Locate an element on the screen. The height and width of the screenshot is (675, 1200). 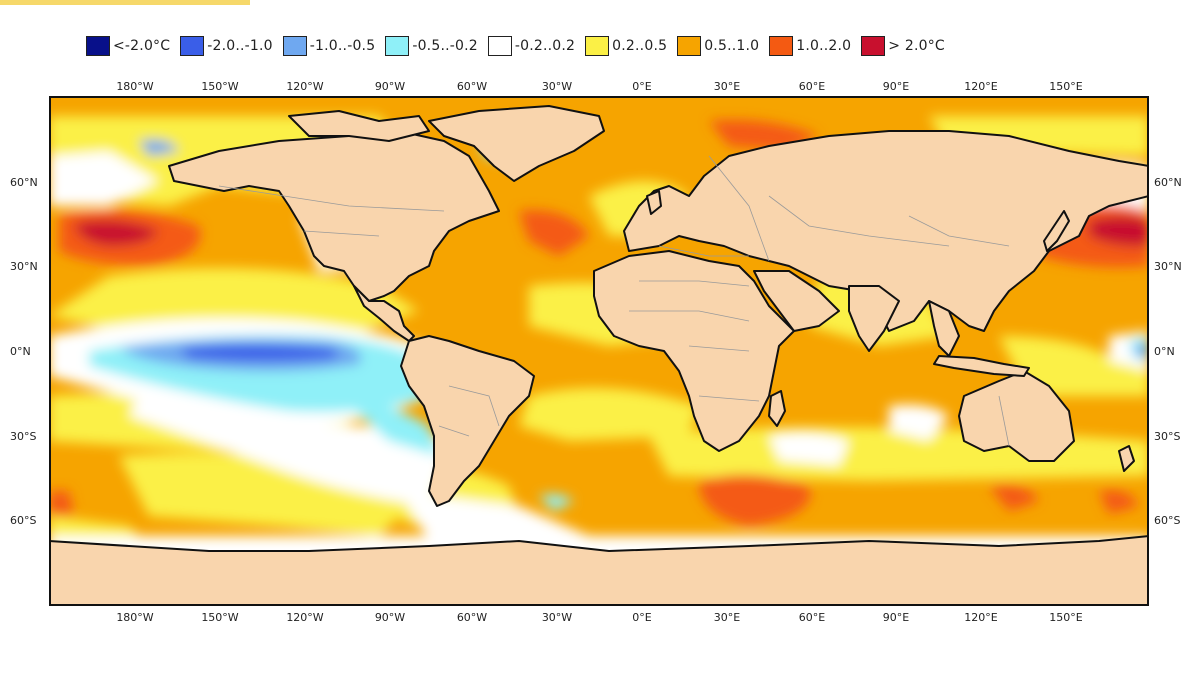
legend-item: > 2.0°C is located at coordinates (903, 46).